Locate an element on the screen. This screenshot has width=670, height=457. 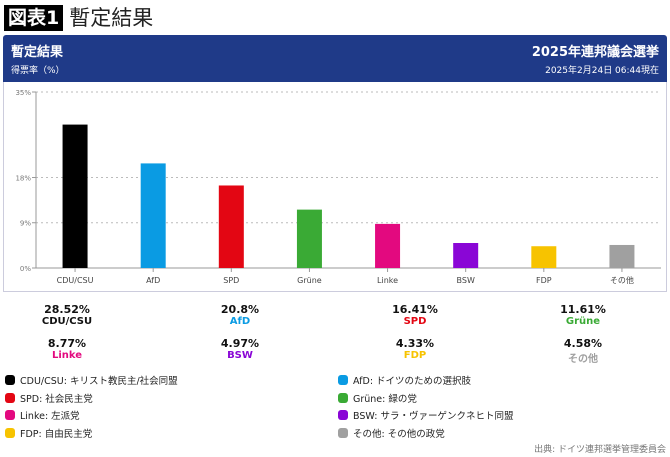
legend-item: SPD: 社会民主党 is located at coordinates (49, 398).